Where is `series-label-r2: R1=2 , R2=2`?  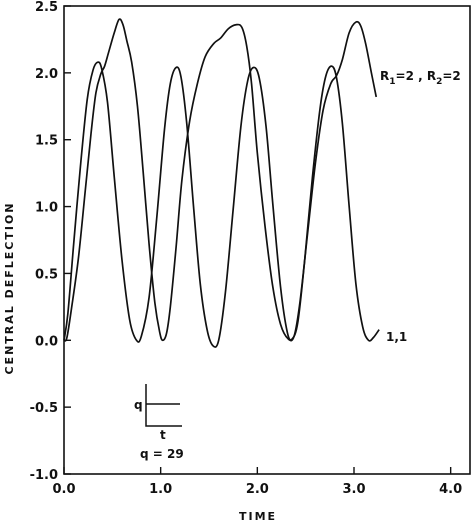 series-label-r2: R1=2 , R2=2 is located at coordinates (420, 78).